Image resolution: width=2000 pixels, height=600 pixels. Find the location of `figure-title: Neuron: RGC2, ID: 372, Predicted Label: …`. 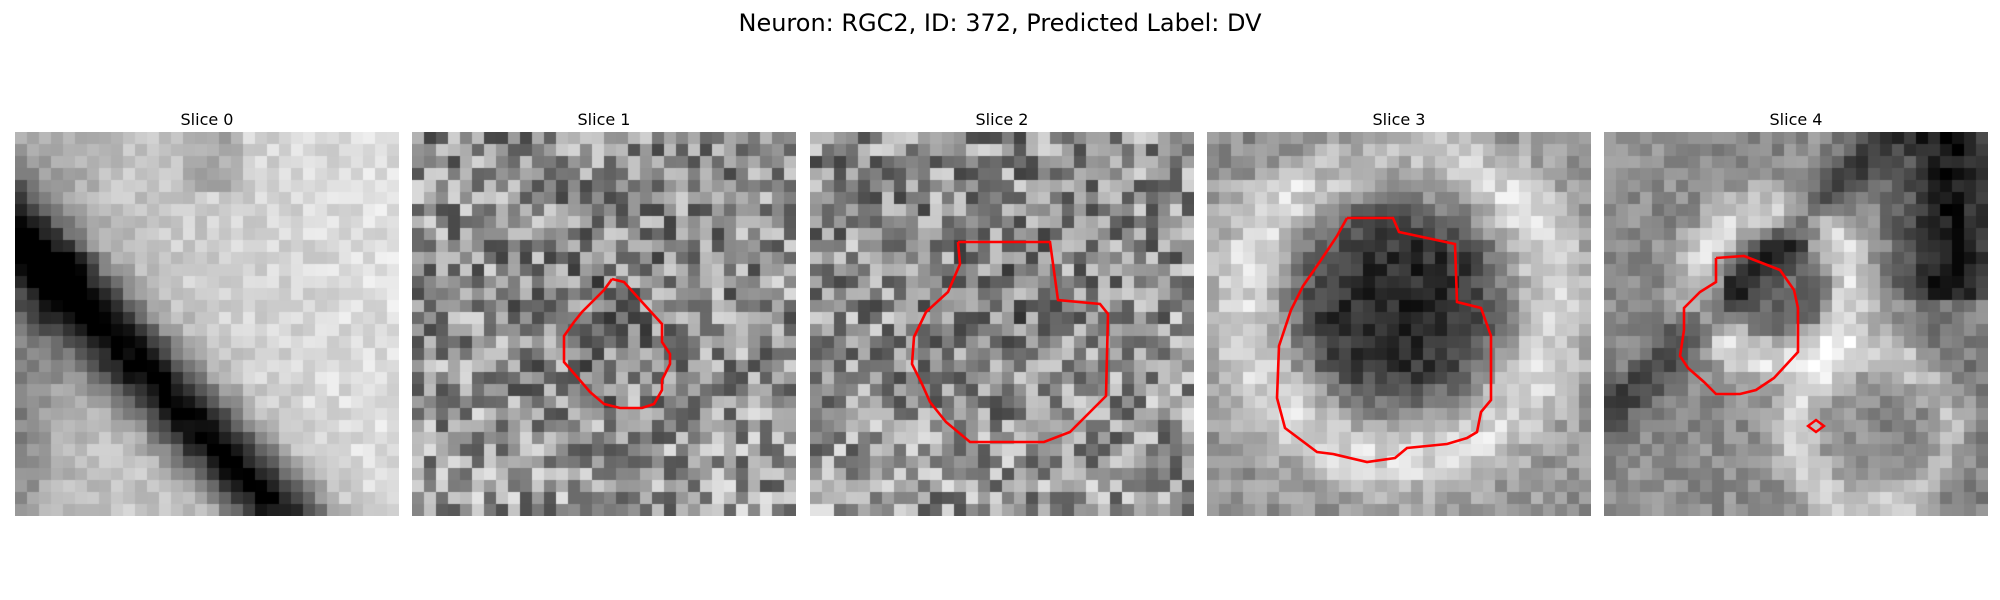

figure-title: Neuron: RGC2, ID: 372, Predicted Label: … is located at coordinates (1000, 23).